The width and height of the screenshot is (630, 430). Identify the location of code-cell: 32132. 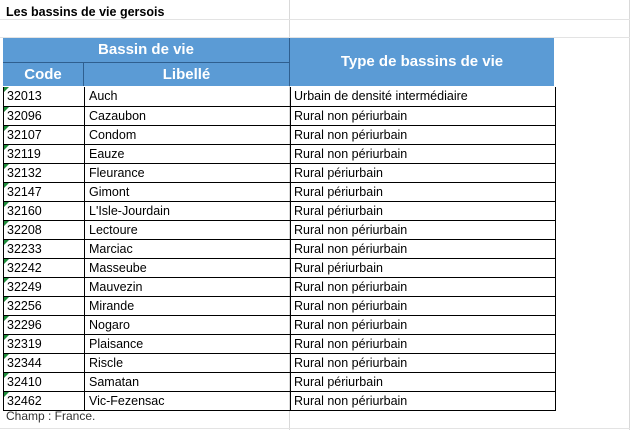
(44, 173).